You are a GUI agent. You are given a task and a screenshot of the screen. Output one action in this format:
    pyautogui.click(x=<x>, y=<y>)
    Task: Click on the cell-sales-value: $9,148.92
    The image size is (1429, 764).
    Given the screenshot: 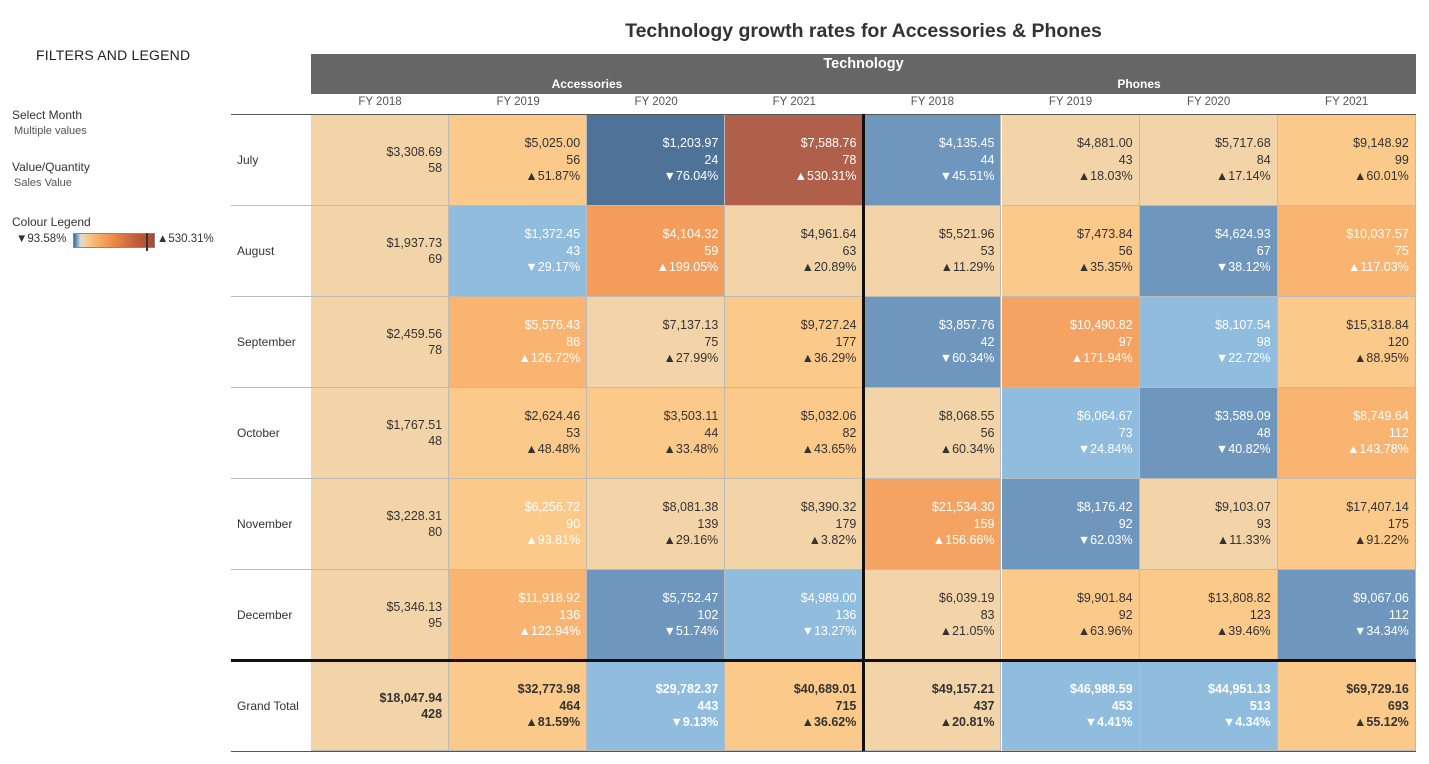 What is the action you would take?
    pyautogui.click(x=1381, y=143)
    